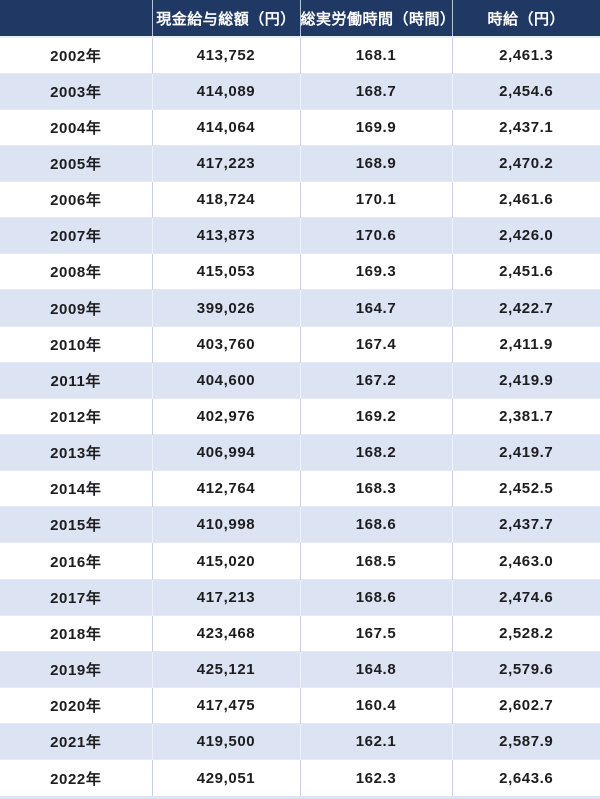 Image resolution: width=600 pixels, height=799 pixels. Describe the element at coordinates (526, 561) in the screenshot. I see `hourly-wage-cell: 2,463.0` at that location.